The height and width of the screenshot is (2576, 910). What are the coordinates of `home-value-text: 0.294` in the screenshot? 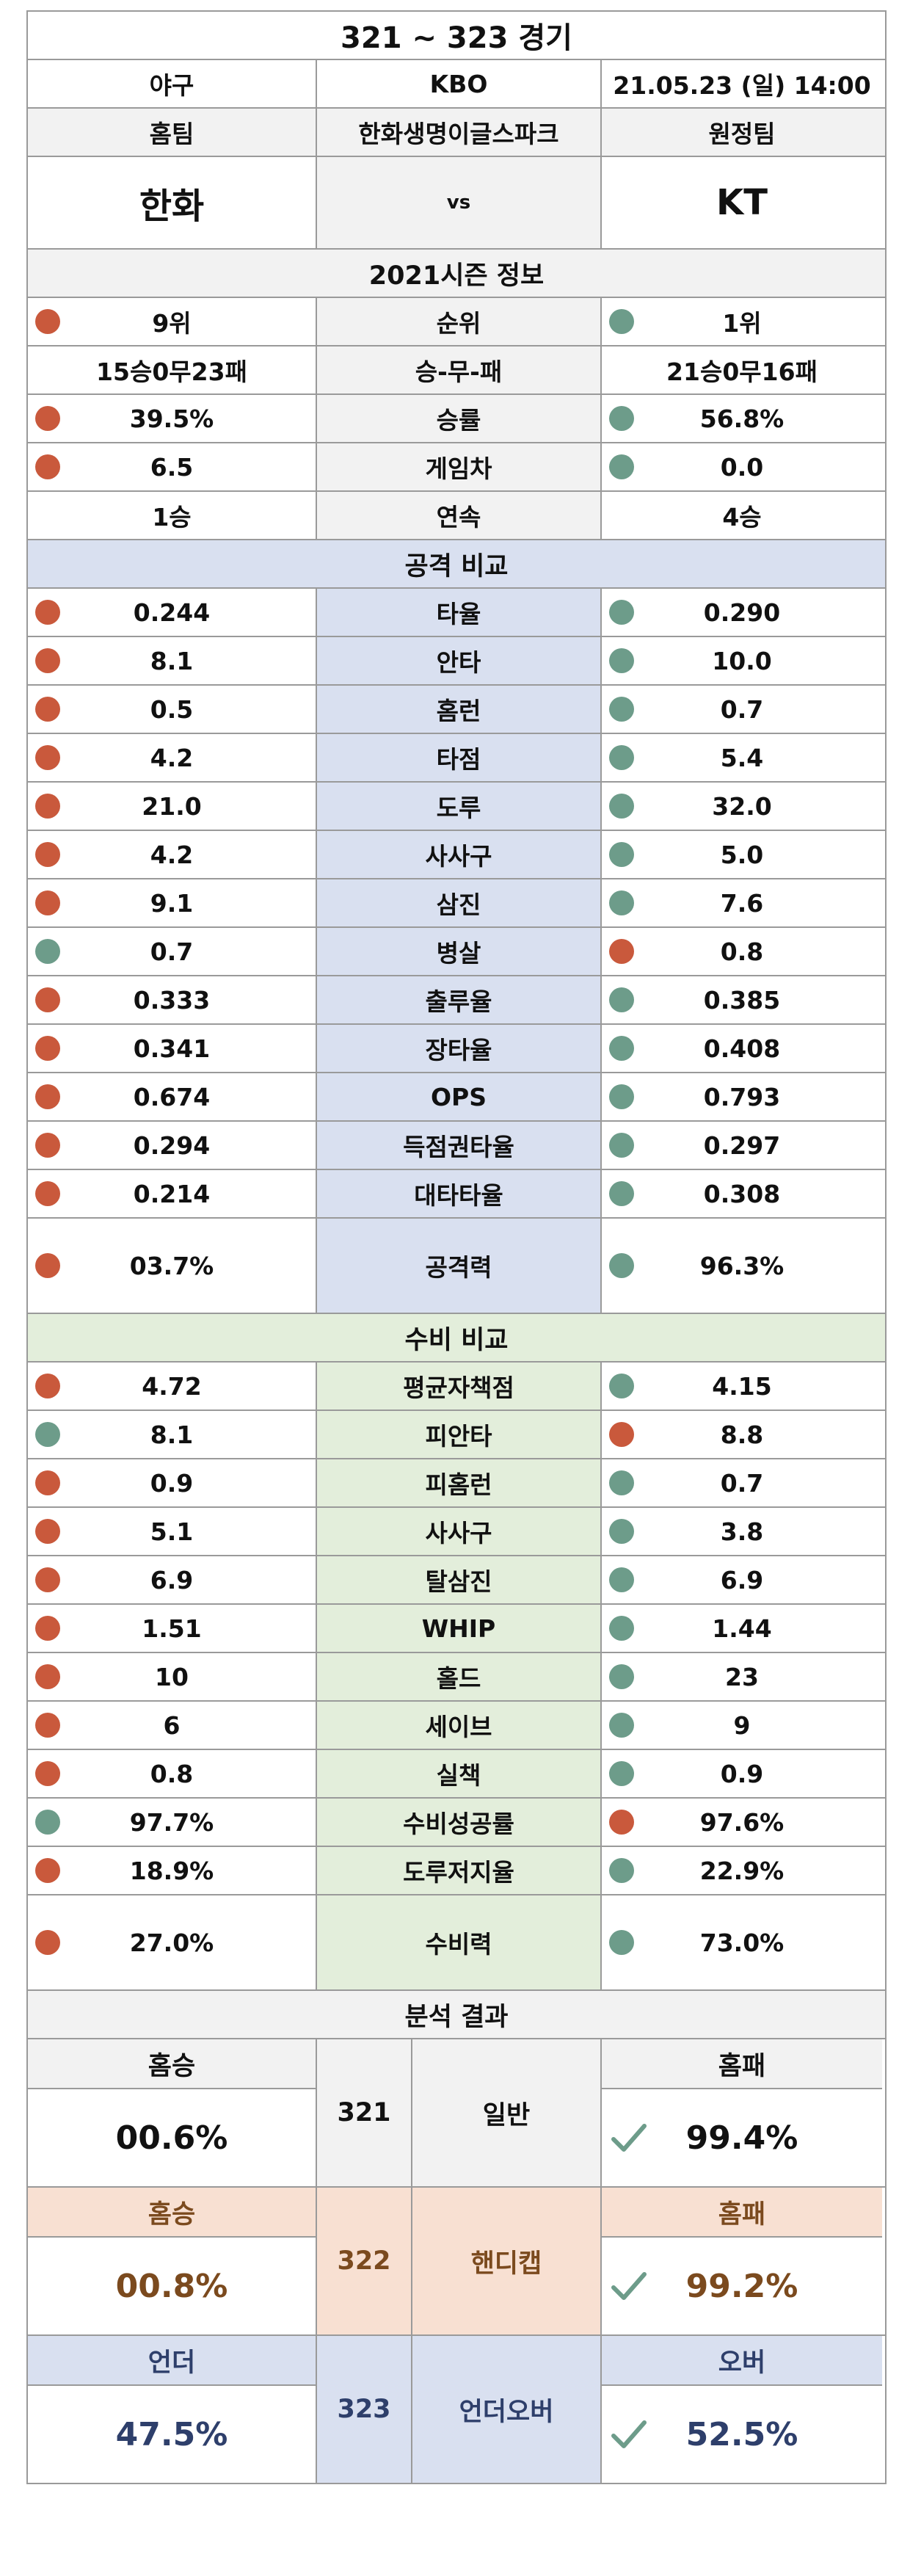 It's located at (172, 1145).